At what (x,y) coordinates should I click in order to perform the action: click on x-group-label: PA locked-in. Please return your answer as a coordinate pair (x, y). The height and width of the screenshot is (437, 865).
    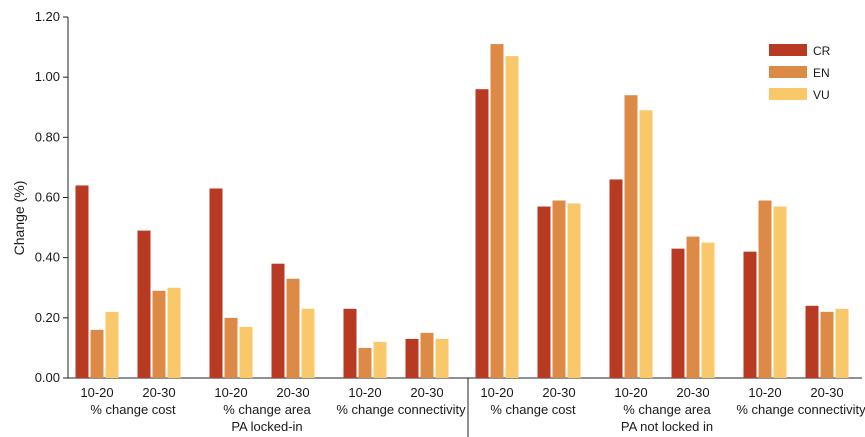
    Looking at the image, I should click on (266, 426).